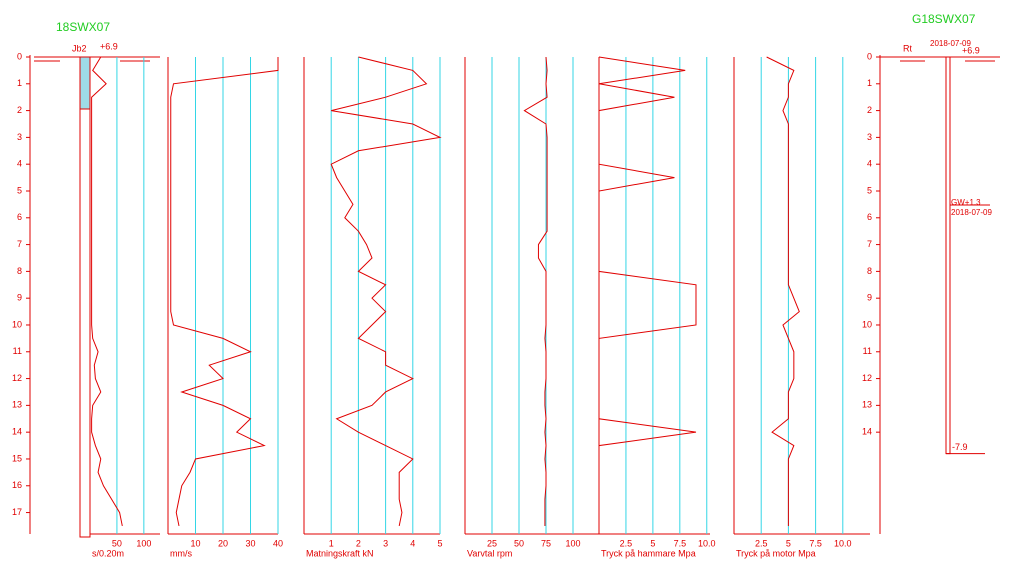  I want to click on x-axis-label: Matningskraft kN, so click(340, 553).